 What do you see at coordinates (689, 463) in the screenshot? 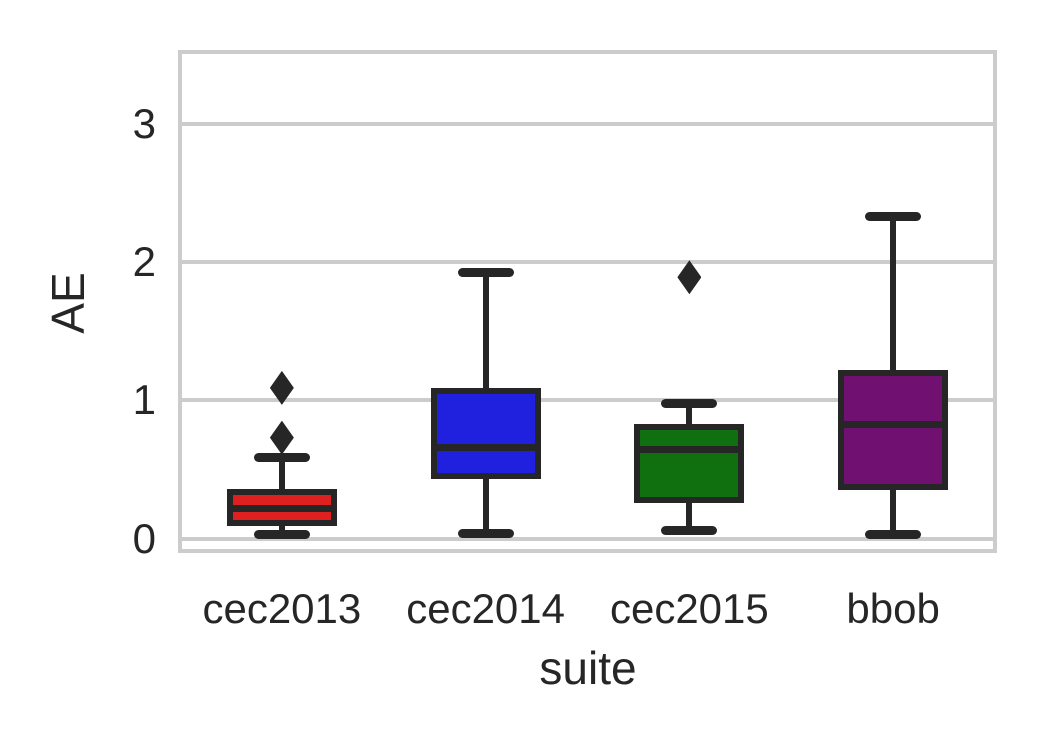
I see `box-cec2015` at bounding box center [689, 463].